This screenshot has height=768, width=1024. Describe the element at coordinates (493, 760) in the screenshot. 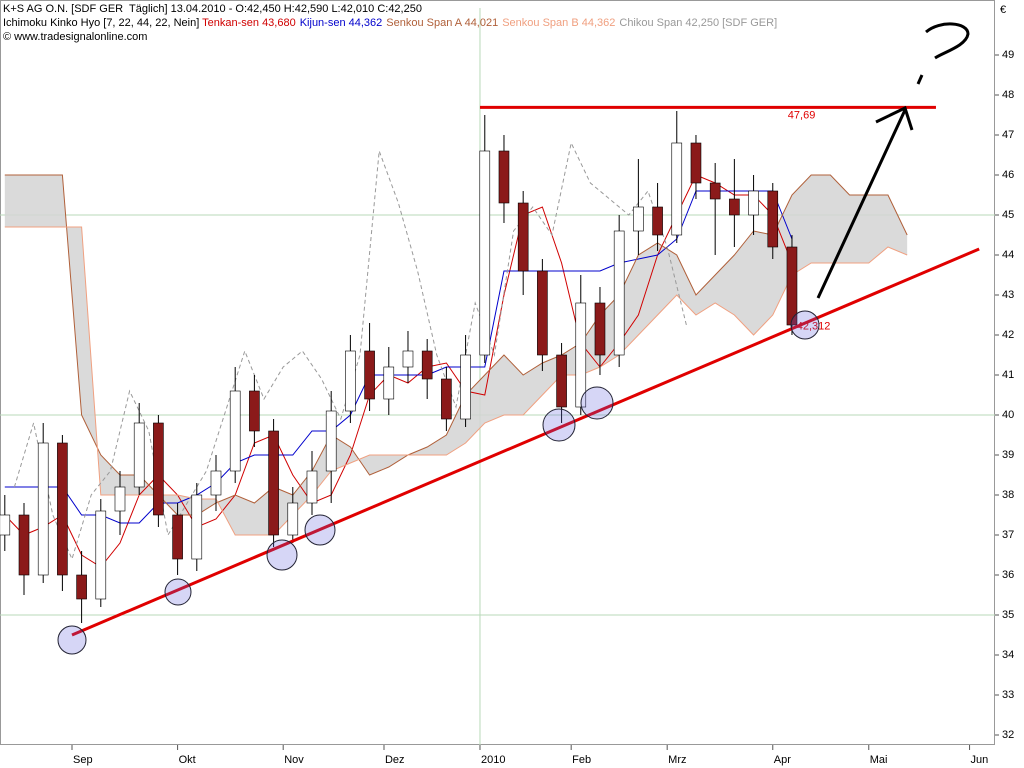

I see `x-tick-label: 2010` at that location.